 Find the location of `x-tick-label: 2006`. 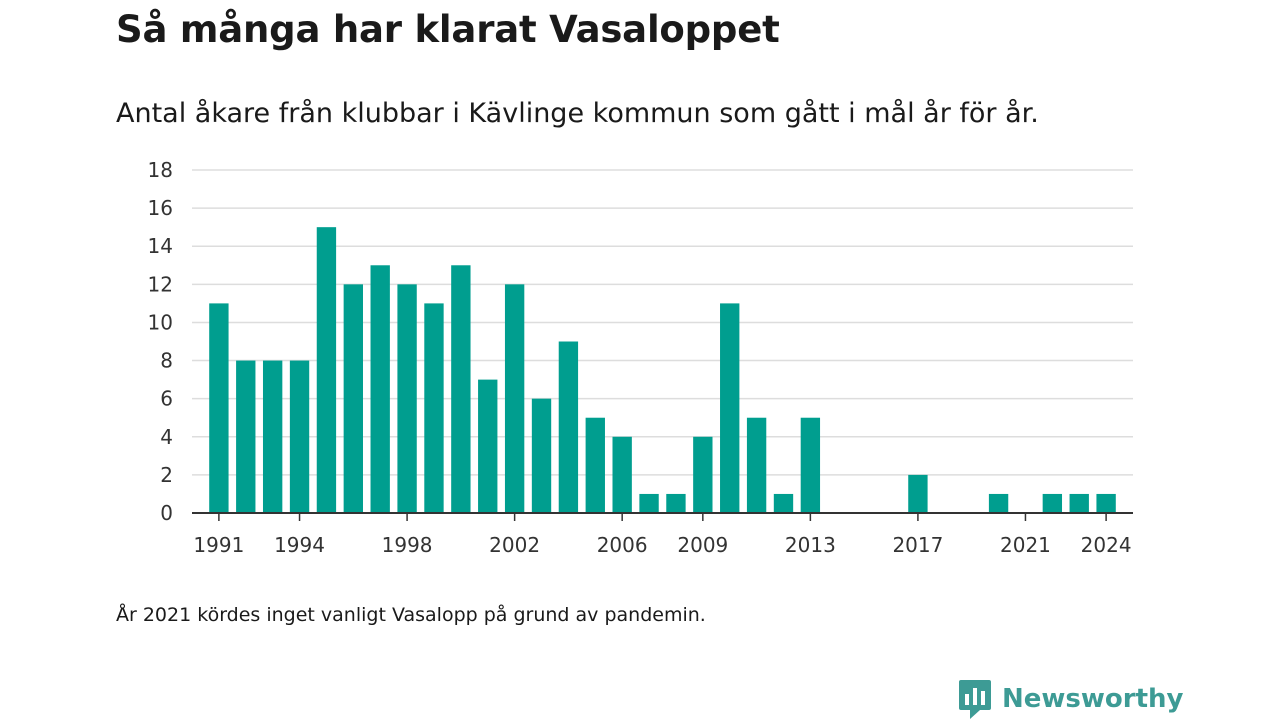

x-tick-label: 2006 is located at coordinates (622, 545).